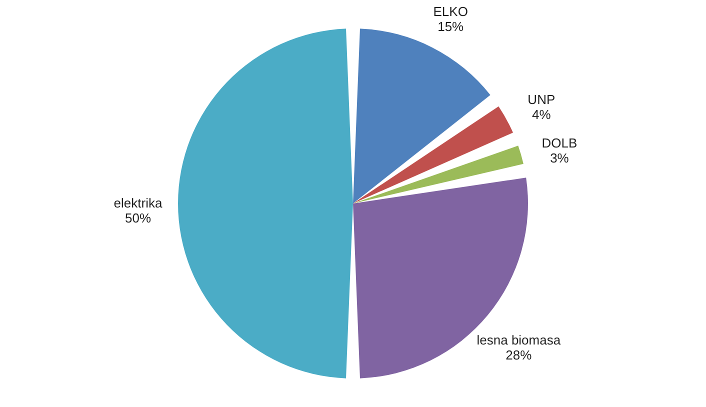  I want to click on slice-label: UNP, so click(542, 99).